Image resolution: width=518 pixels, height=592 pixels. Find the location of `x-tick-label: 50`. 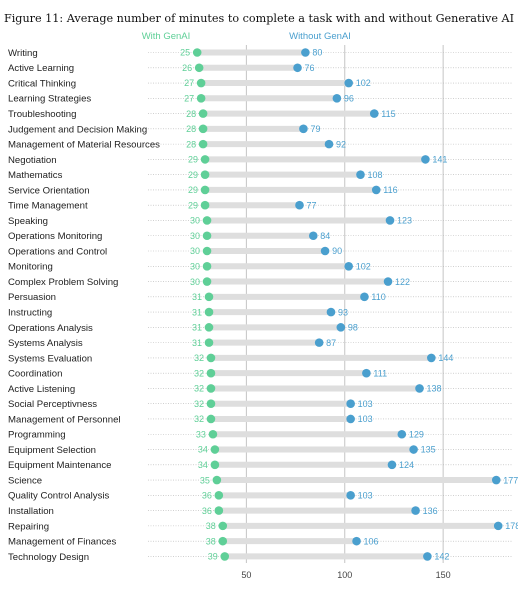

x-tick-label: 50 is located at coordinates (246, 575).